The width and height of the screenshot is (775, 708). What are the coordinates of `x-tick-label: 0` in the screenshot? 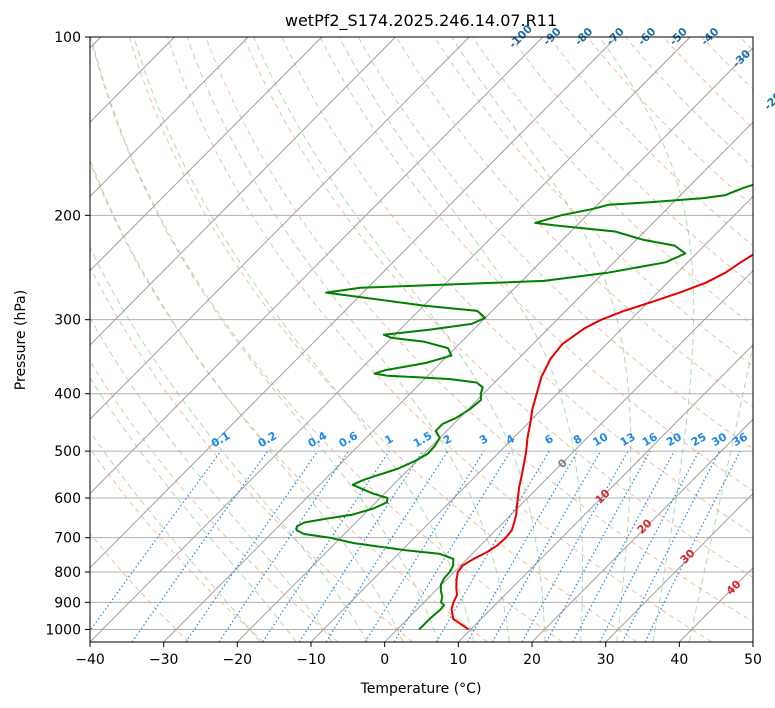 It's located at (384, 660).